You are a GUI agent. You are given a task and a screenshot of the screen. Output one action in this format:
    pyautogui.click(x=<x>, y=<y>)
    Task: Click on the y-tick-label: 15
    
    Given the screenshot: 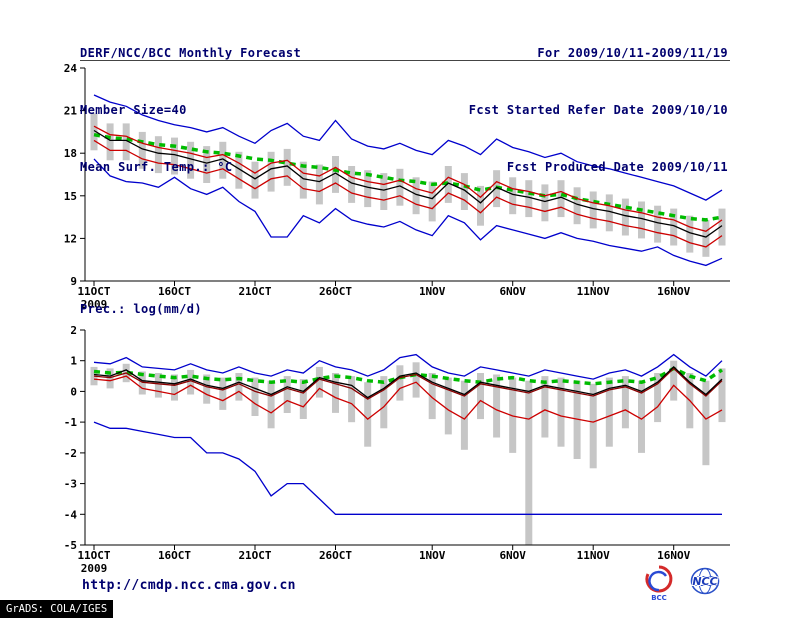 What is the action you would take?
    pyautogui.click(x=70, y=196)
    